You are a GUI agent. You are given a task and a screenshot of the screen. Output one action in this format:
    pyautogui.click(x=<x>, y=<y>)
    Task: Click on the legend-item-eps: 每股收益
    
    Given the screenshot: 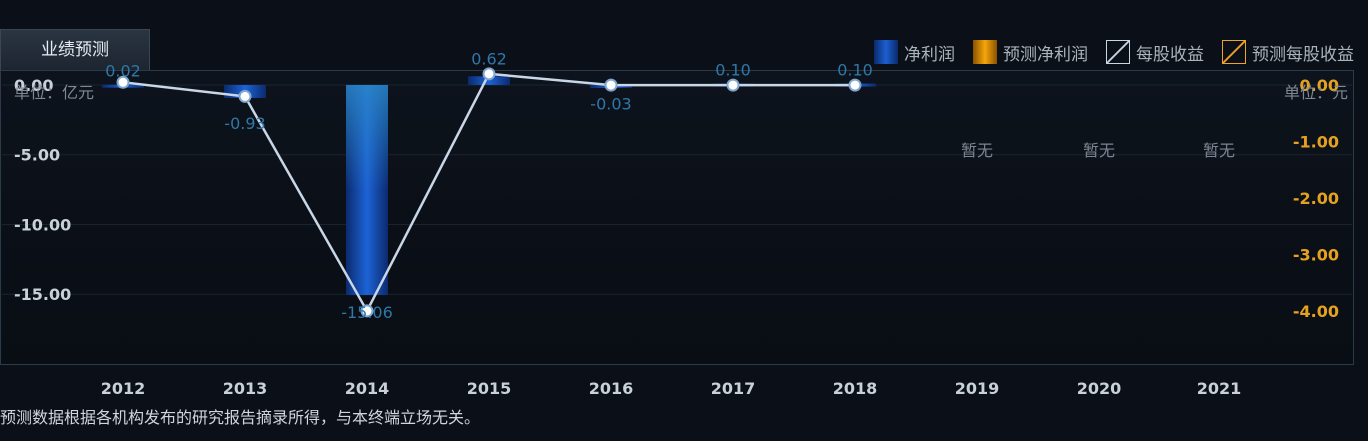 What is the action you would take?
    pyautogui.click(x=1155, y=52)
    